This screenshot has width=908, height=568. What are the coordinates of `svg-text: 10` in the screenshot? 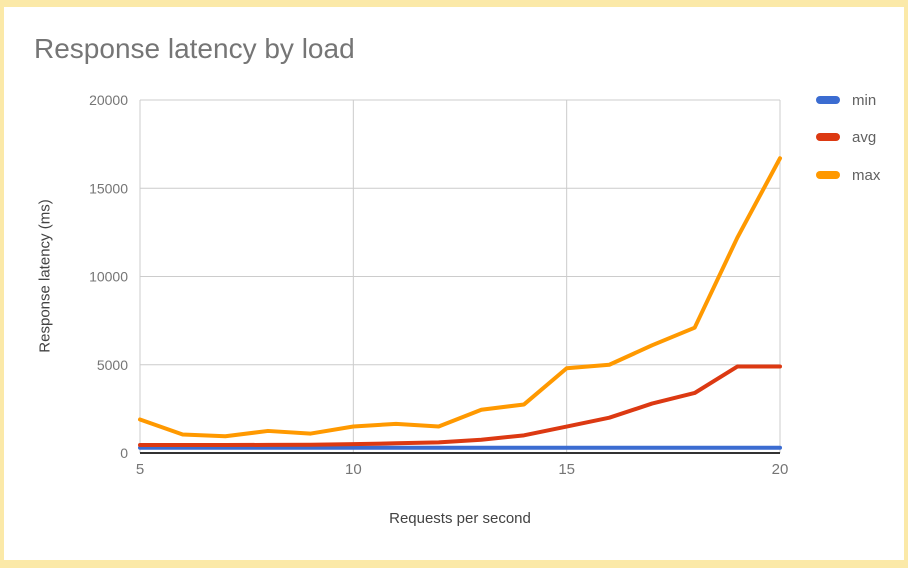 It's located at (353, 469).